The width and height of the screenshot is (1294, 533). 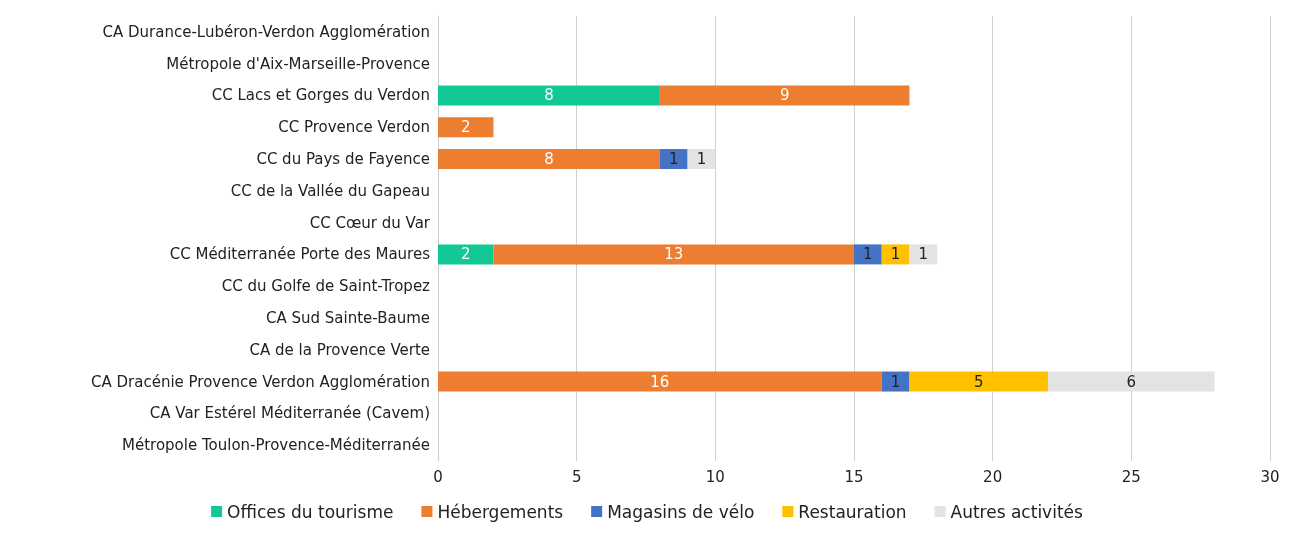 I want to click on data-label: 13, so click(x=674, y=254).